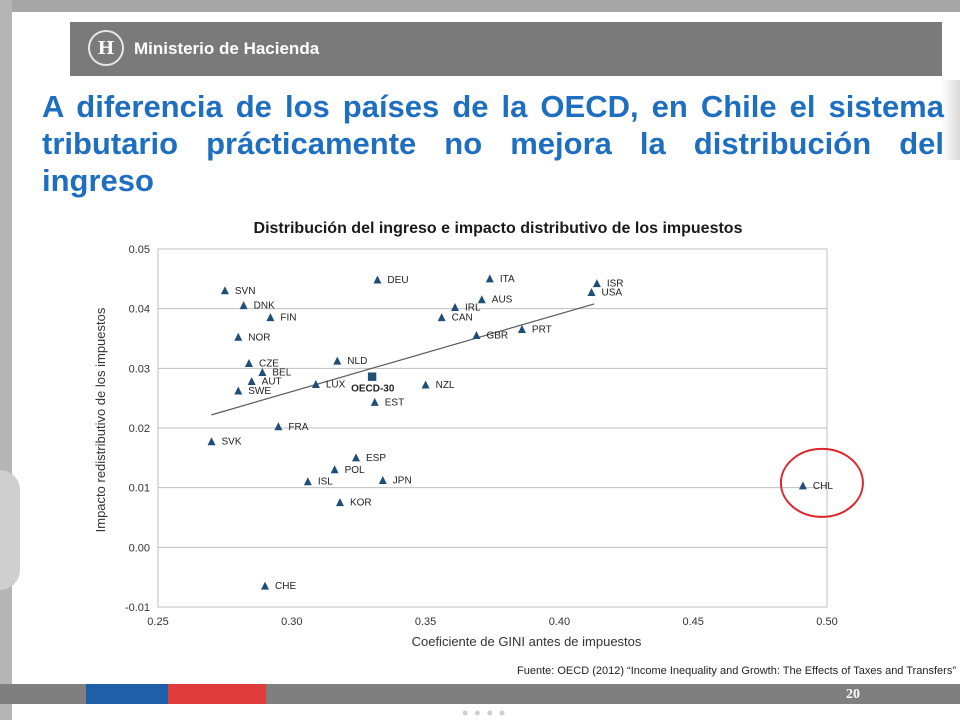  I want to click on data-point-ita, so click(489, 278).